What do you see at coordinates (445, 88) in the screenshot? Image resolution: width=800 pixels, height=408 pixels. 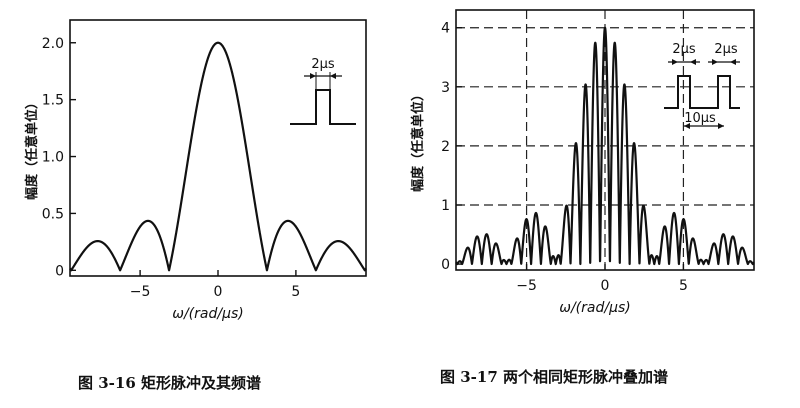 I see `y-tick-label-3: 3` at bounding box center [445, 88].